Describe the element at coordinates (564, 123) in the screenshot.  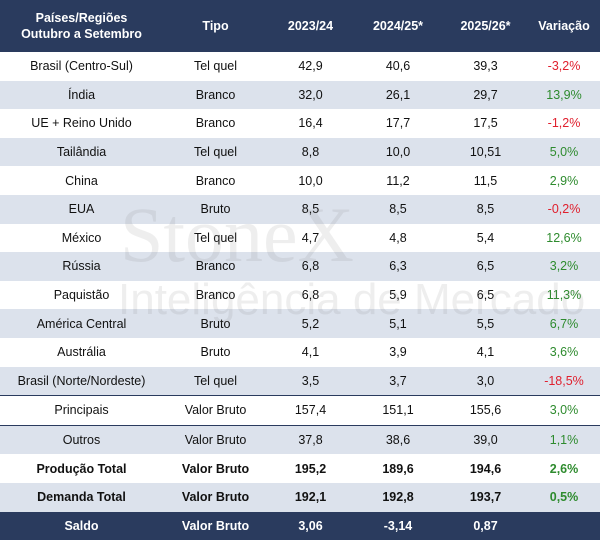
I see `variation-cell: -1,2%` at that location.